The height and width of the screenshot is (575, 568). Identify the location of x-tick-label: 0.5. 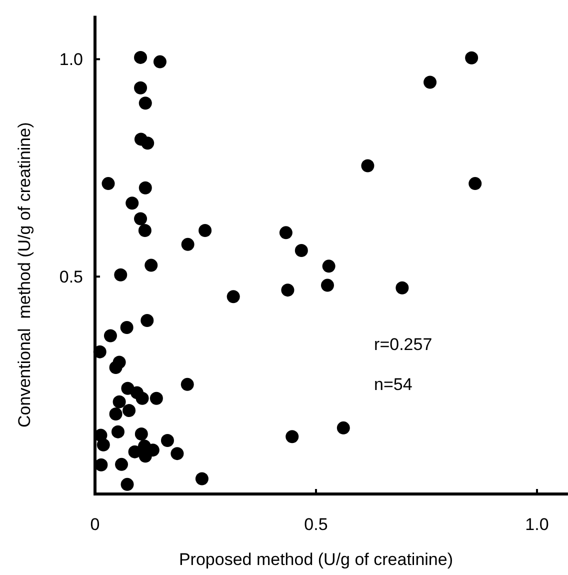
(316, 524).